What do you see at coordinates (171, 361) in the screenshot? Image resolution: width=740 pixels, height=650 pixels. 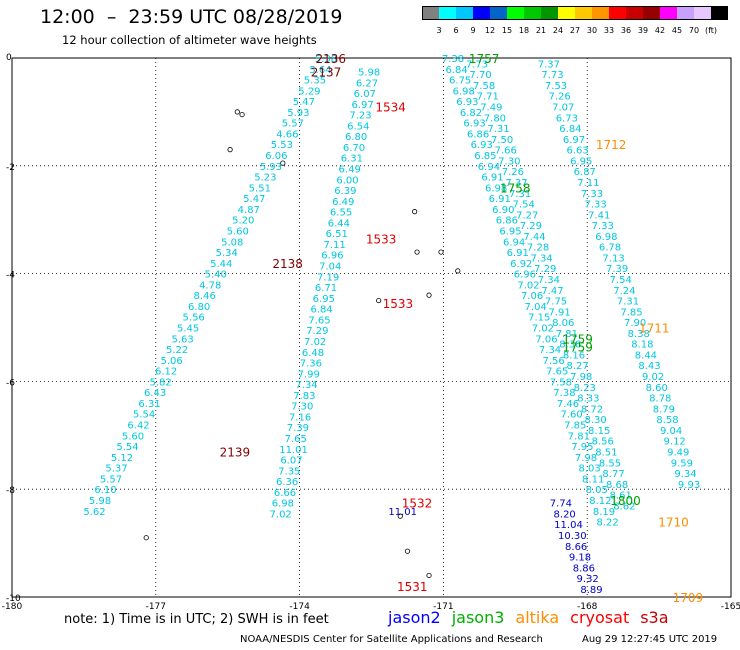 I see `swh-value: 5.06` at bounding box center [171, 361].